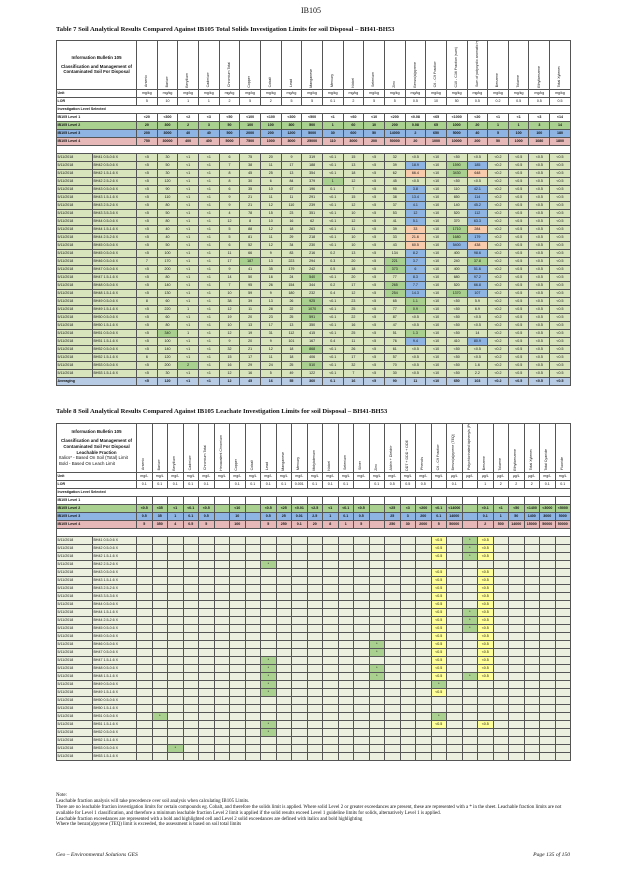 The width and height of the screenshot is (622, 880). What do you see at coordinates (114, 365) in the screenshot?
I see `sample-cell: BH53 0.5-0.6 X` at bounding box center [114, 365].